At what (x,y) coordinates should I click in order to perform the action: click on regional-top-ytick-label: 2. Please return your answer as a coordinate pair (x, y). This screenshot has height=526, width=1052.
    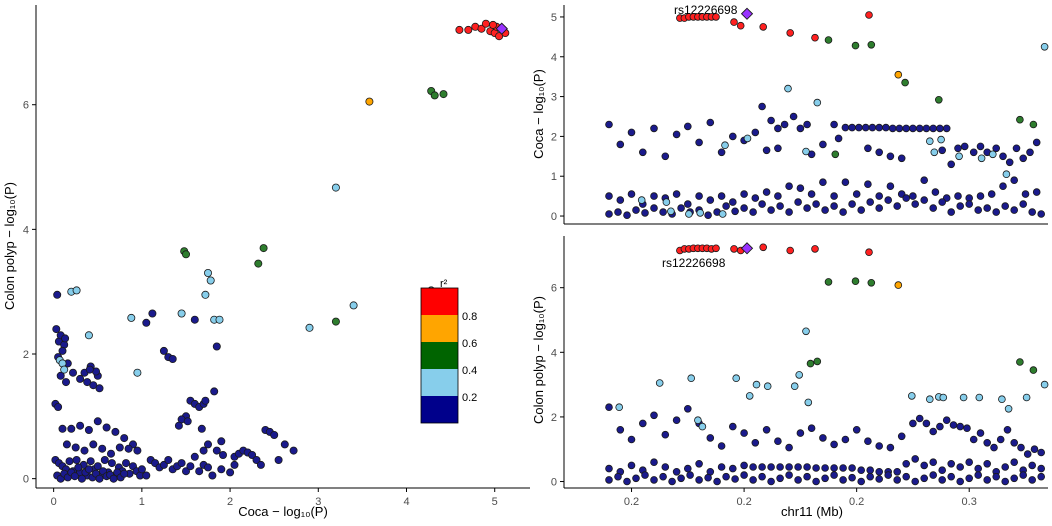
    Looking at the image, I should click on (554, 137).